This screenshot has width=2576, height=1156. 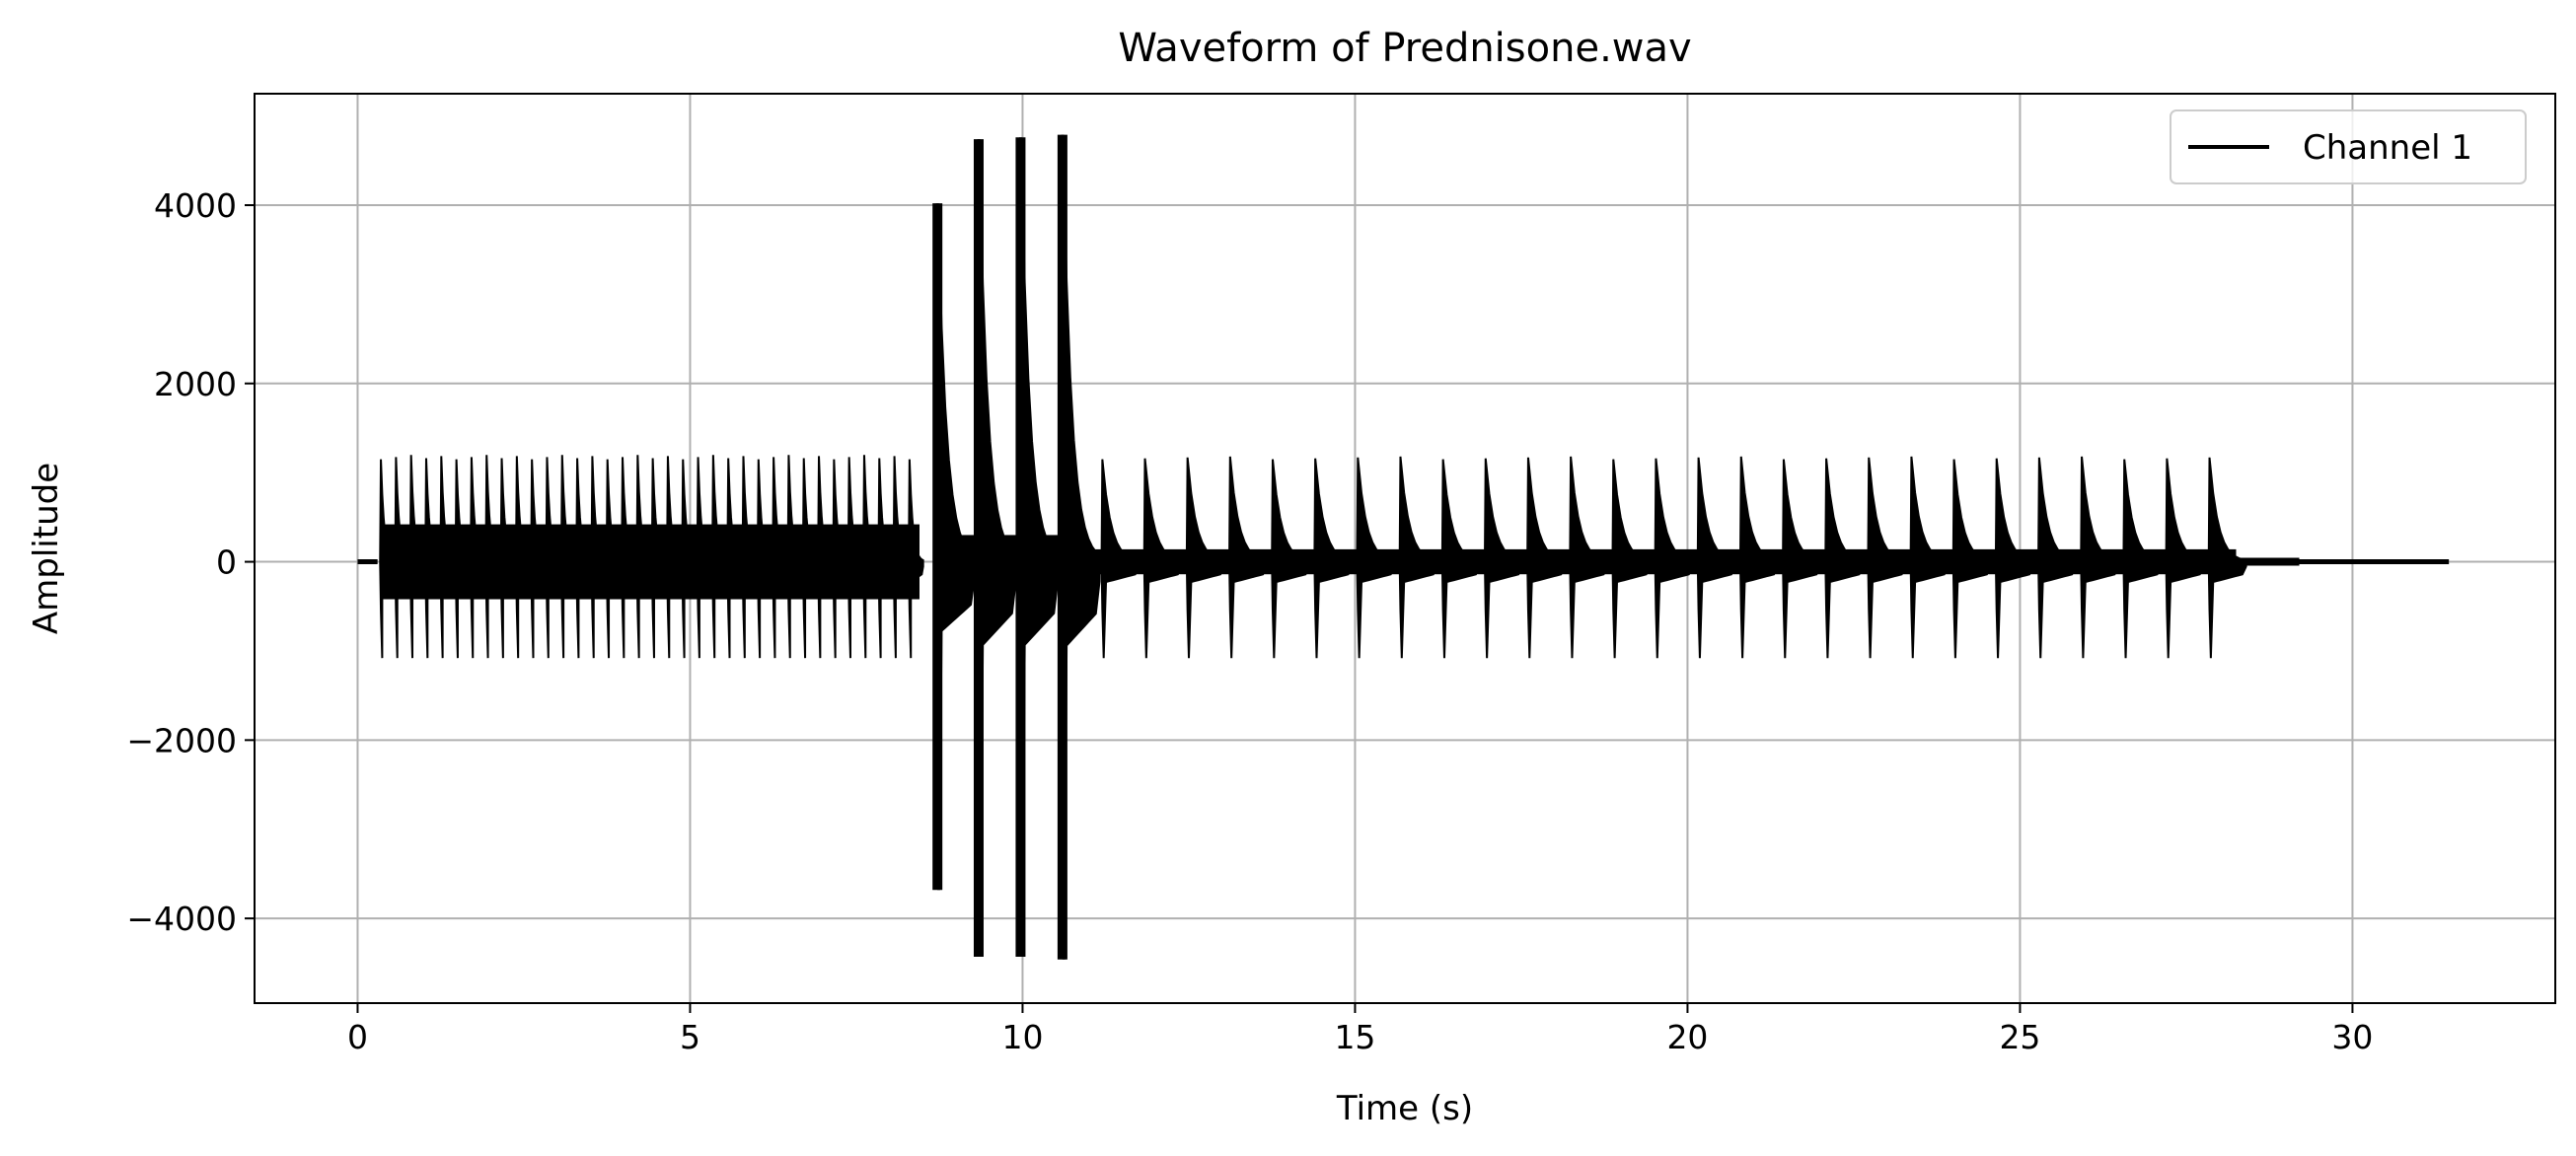 What do you see at coordinates (916, 559) in the screenshot?
I see `waveform-burst-early` at bounding box center [916, 559].